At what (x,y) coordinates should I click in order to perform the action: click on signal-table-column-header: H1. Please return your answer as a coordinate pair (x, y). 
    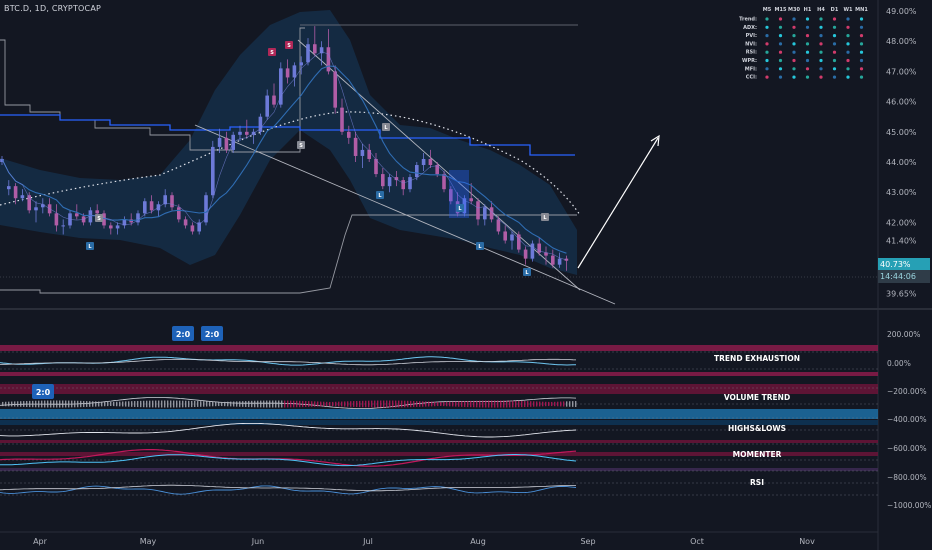
    Looking at the image, I should click on (808, 10).